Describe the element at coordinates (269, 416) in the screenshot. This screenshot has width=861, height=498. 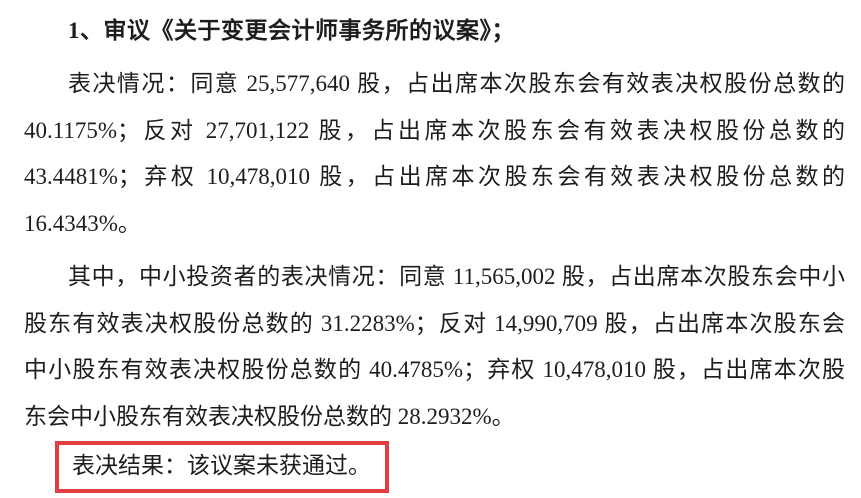
I see `text-line: 东会中小股东有效表决权股份总数的 28.2932%。` at that location.